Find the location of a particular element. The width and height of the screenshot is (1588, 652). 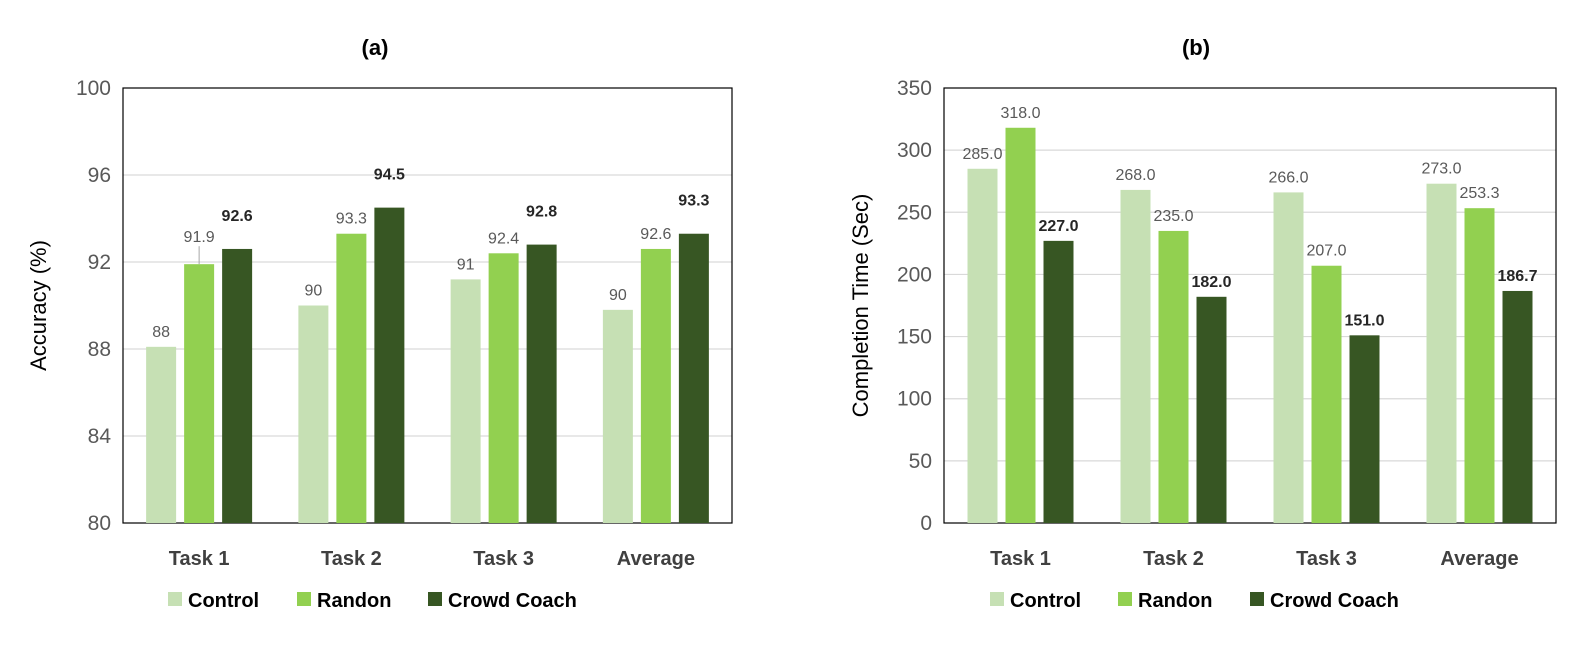

y-tick-label: 300 is located at coordinates (914, 150).